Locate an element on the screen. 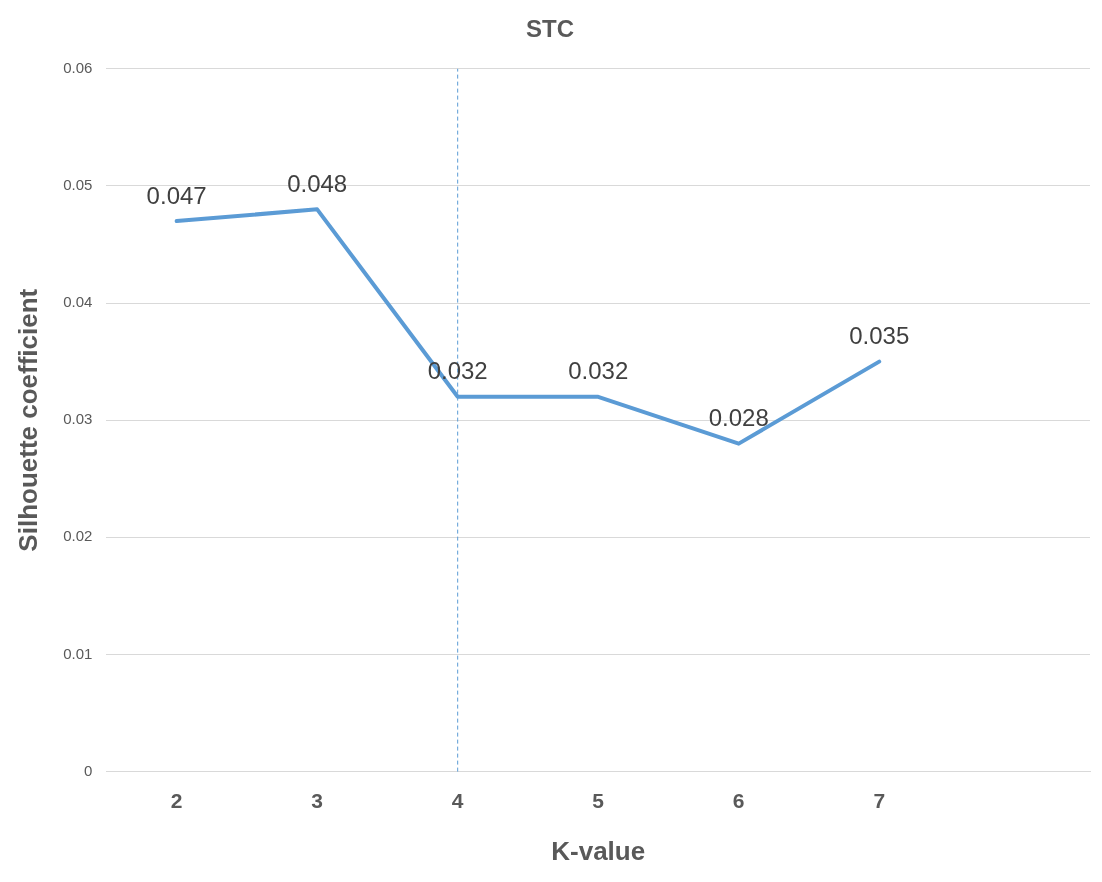 This screenshot has width=1102, height=882. chart-title: STC is located at coordinates (550, 29).